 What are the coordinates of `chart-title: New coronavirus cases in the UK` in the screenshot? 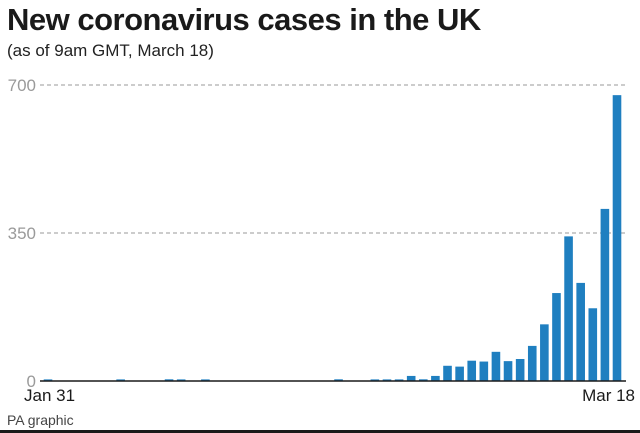 It's located at (244, 19).